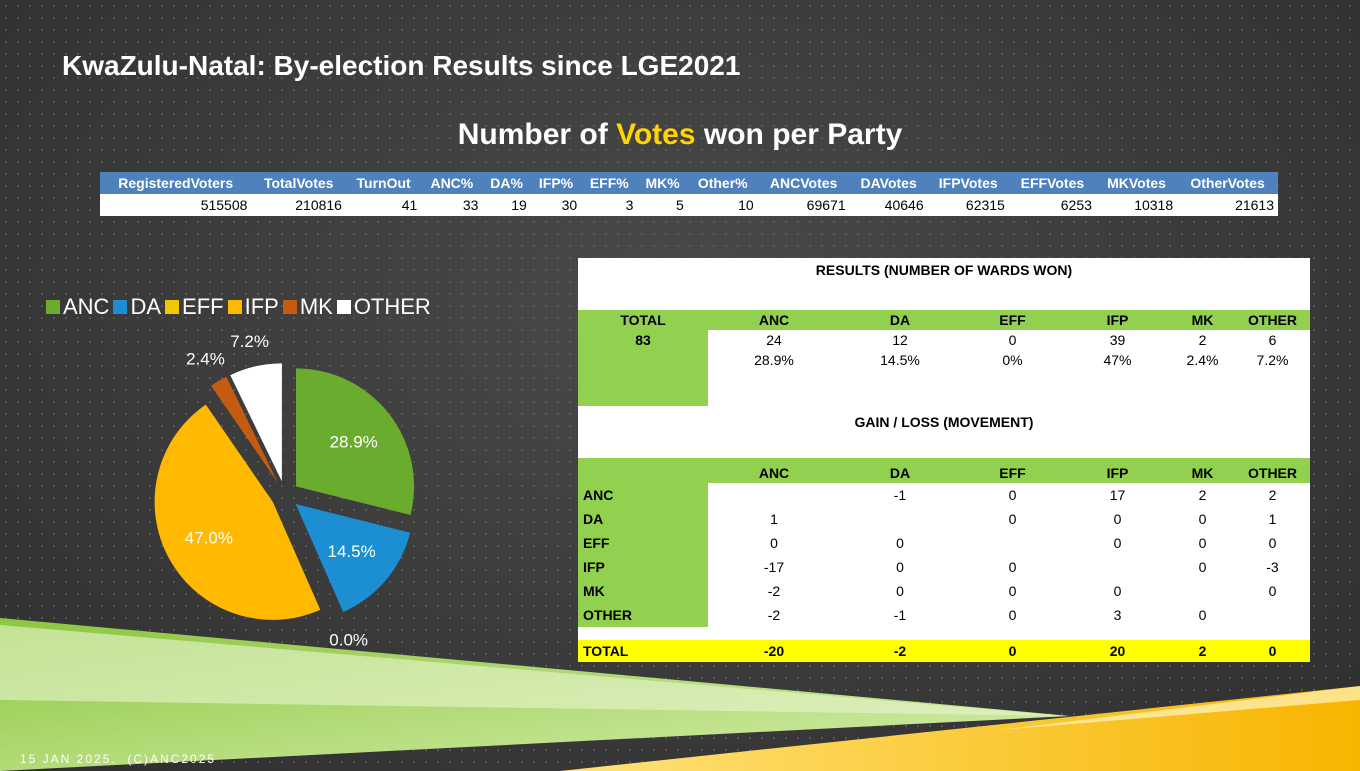  What do you see at coordinates (1272, 360) in the screenshot?
I see `percent-cell: 7.2%` at bounding box center [1272, 360].